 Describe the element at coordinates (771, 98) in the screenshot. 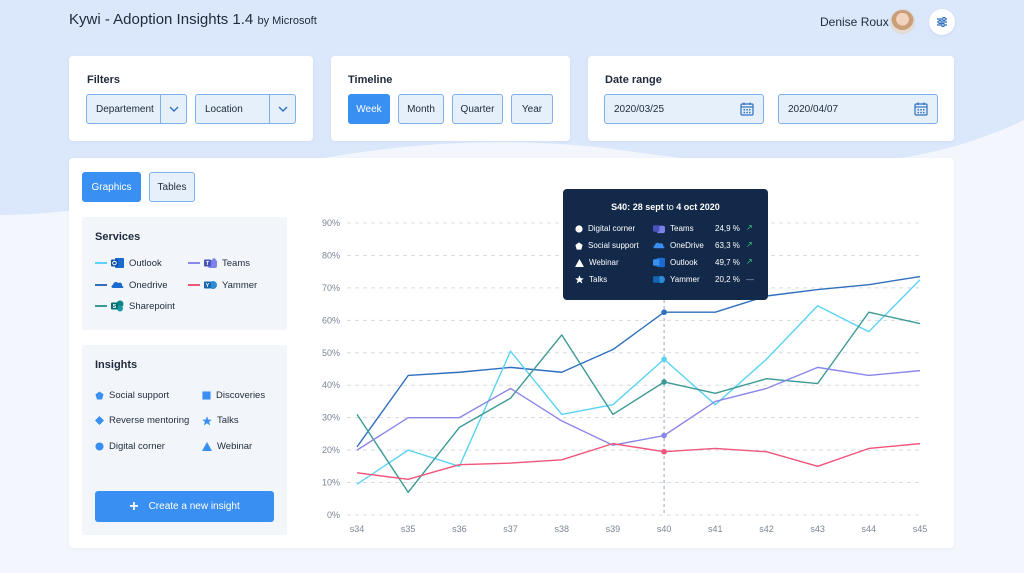

I see `date-range-card: Date range 2020/03/25 2020/04/07` at that location.